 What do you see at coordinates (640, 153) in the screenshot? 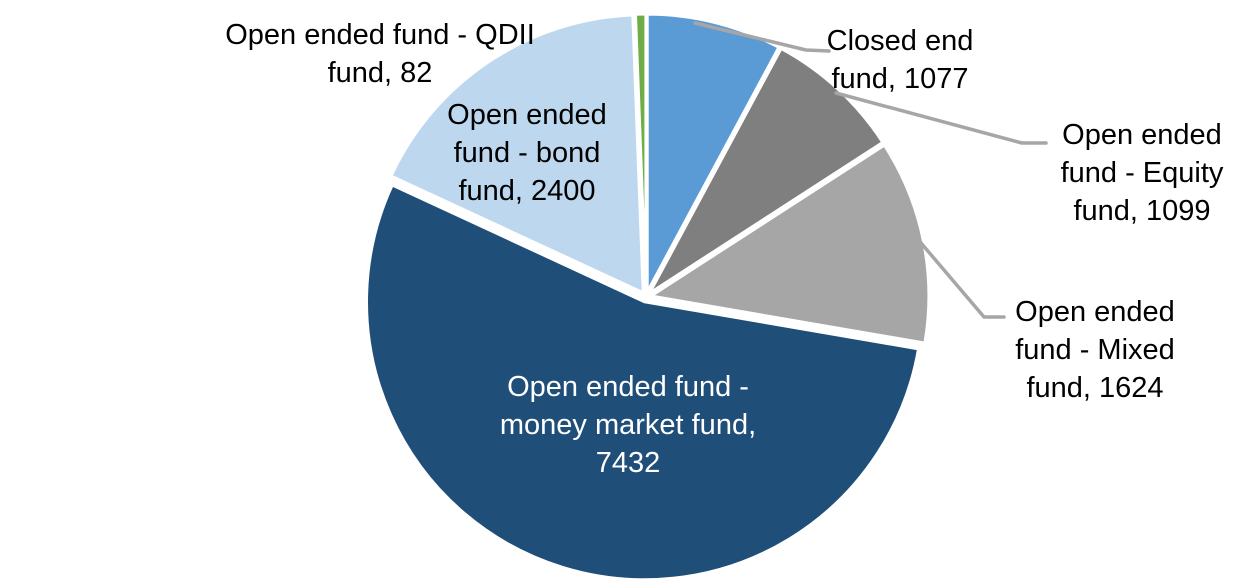
I see `pie-slice-open-ended-fund-qdii-fund` at bounding box center [640, 153].